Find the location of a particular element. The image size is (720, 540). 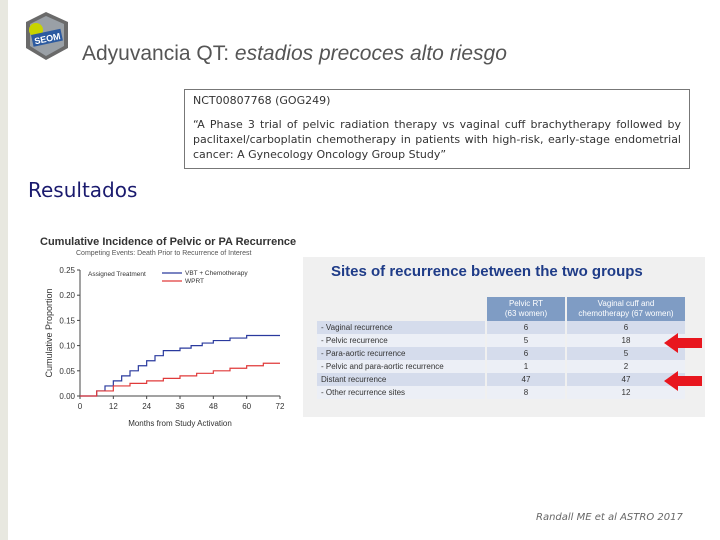

header-vaginal-chemo: Vaginal cuff and chemotherapy (67 women) is located at coordinates (626, 309).